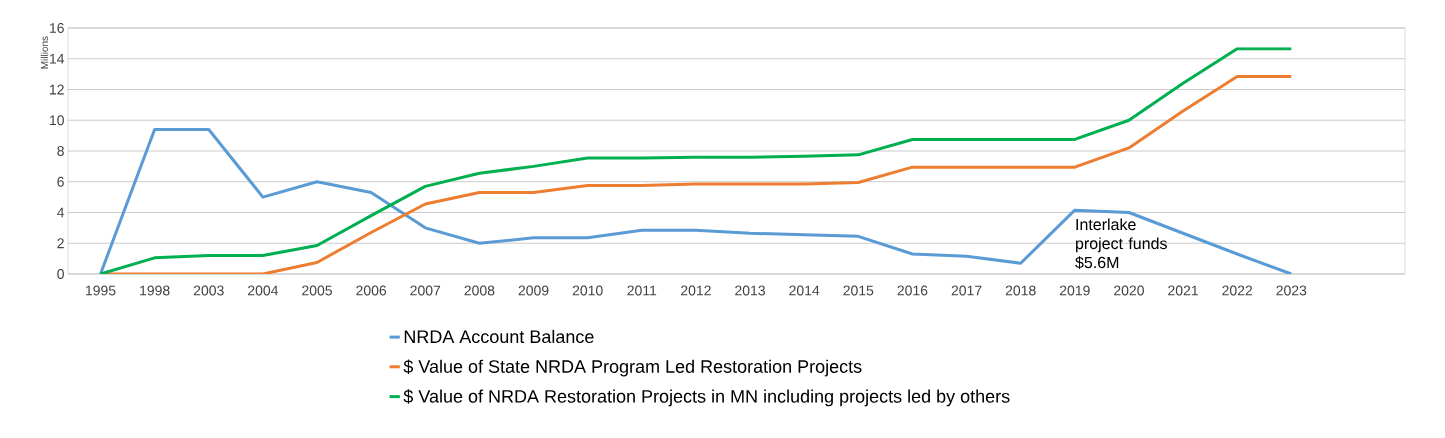 This screenshot has width=1445, height=438. I want to click on y-tick-label: 10, so click(56, 120).